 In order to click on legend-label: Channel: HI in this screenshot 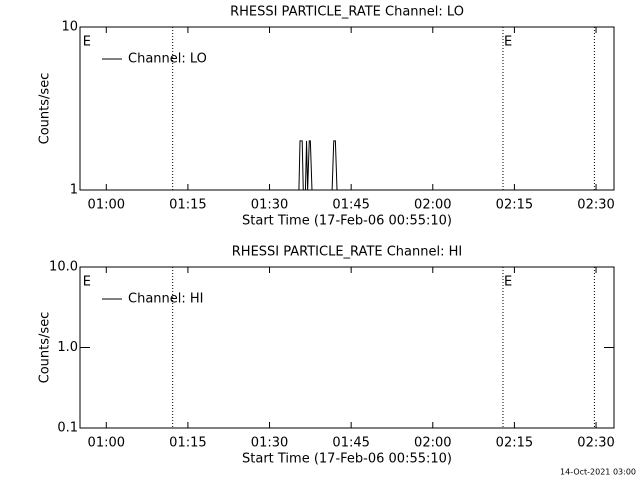, I will do `click(166, 299)`.